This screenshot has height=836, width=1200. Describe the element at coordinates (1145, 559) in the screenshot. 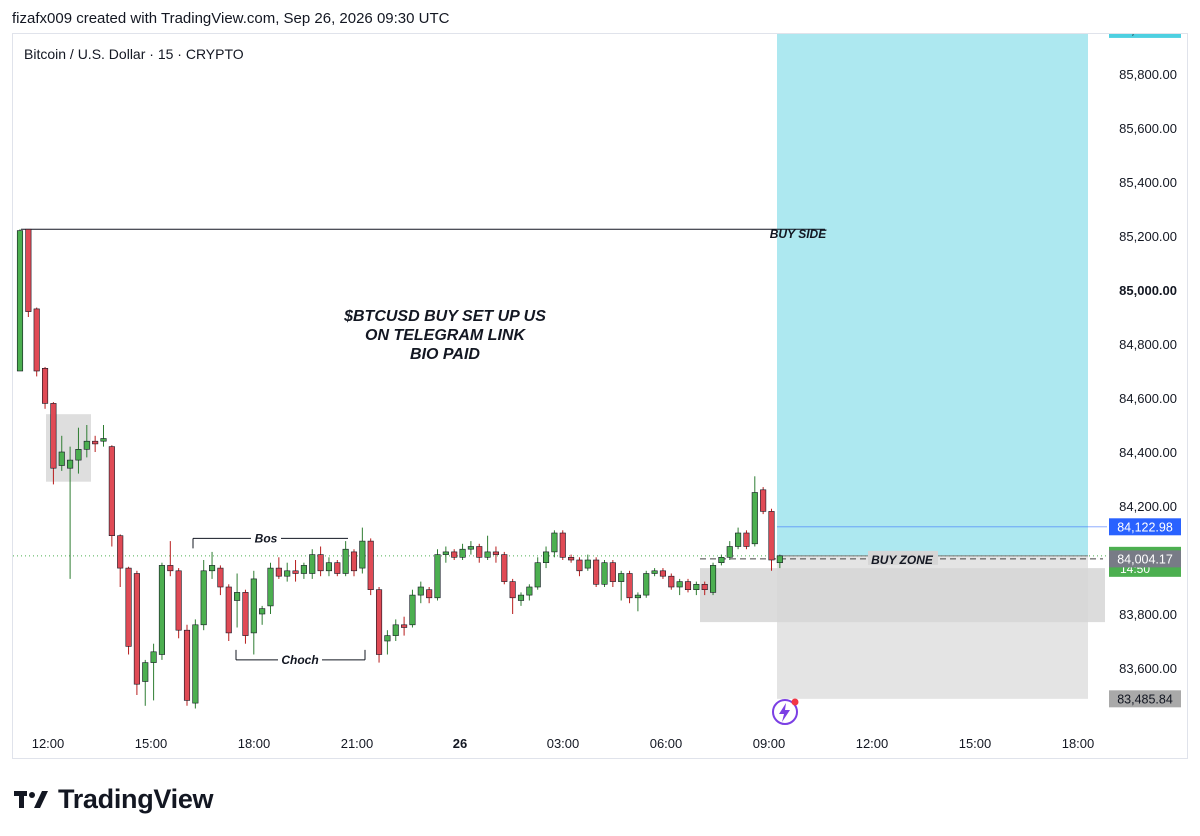

I see `buy-zone-price-tag: 84,004.17` at that location.